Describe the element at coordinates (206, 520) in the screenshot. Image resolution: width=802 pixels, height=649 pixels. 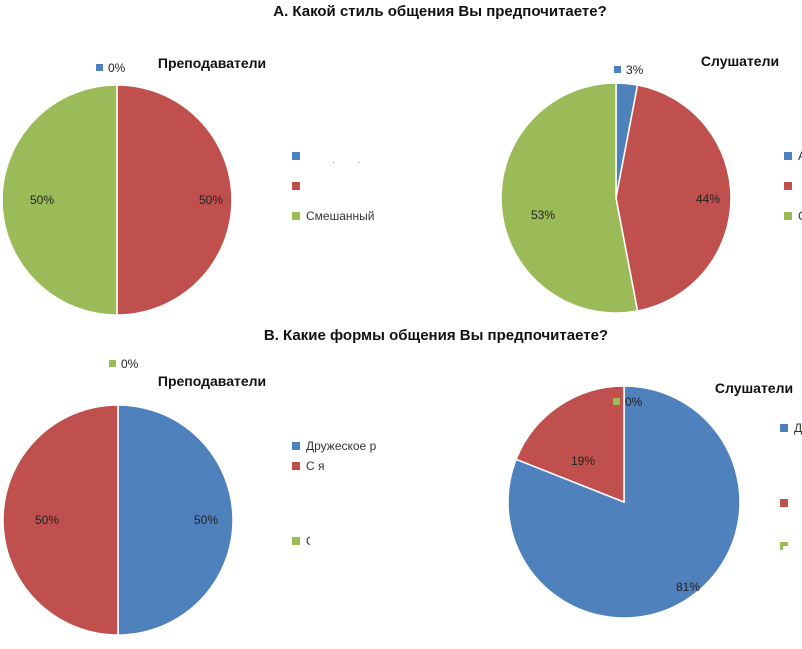
I see `data-label-2-0: 50%` at that location.